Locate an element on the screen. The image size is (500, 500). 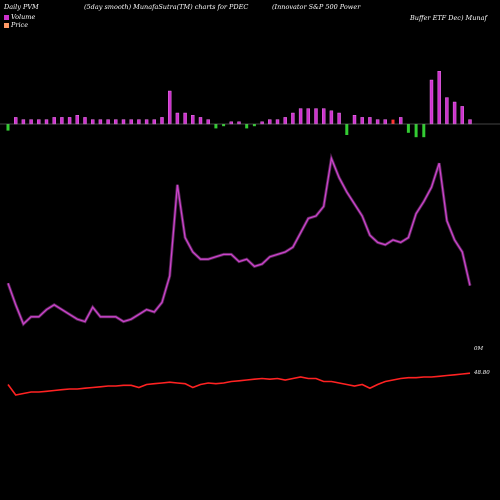
chart-title-4: Buffer ETF Dec) Munaf is located at coordinates (448, 18).